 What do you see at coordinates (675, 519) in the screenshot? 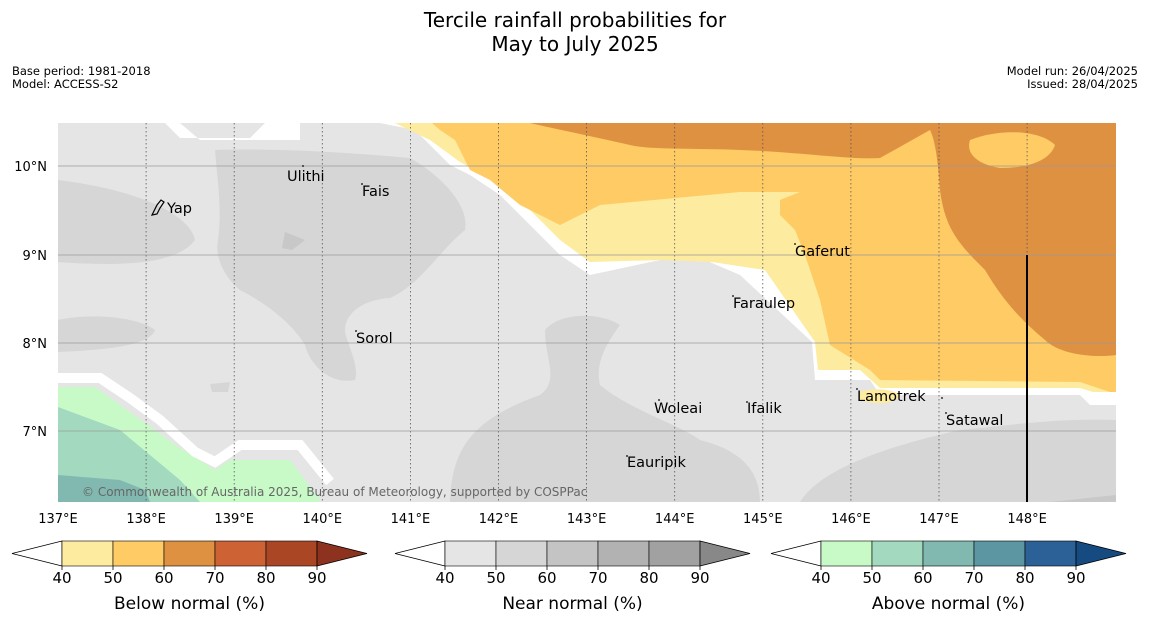
I see `lon-tick-label: 144°E` at bounding box center [675, 519].